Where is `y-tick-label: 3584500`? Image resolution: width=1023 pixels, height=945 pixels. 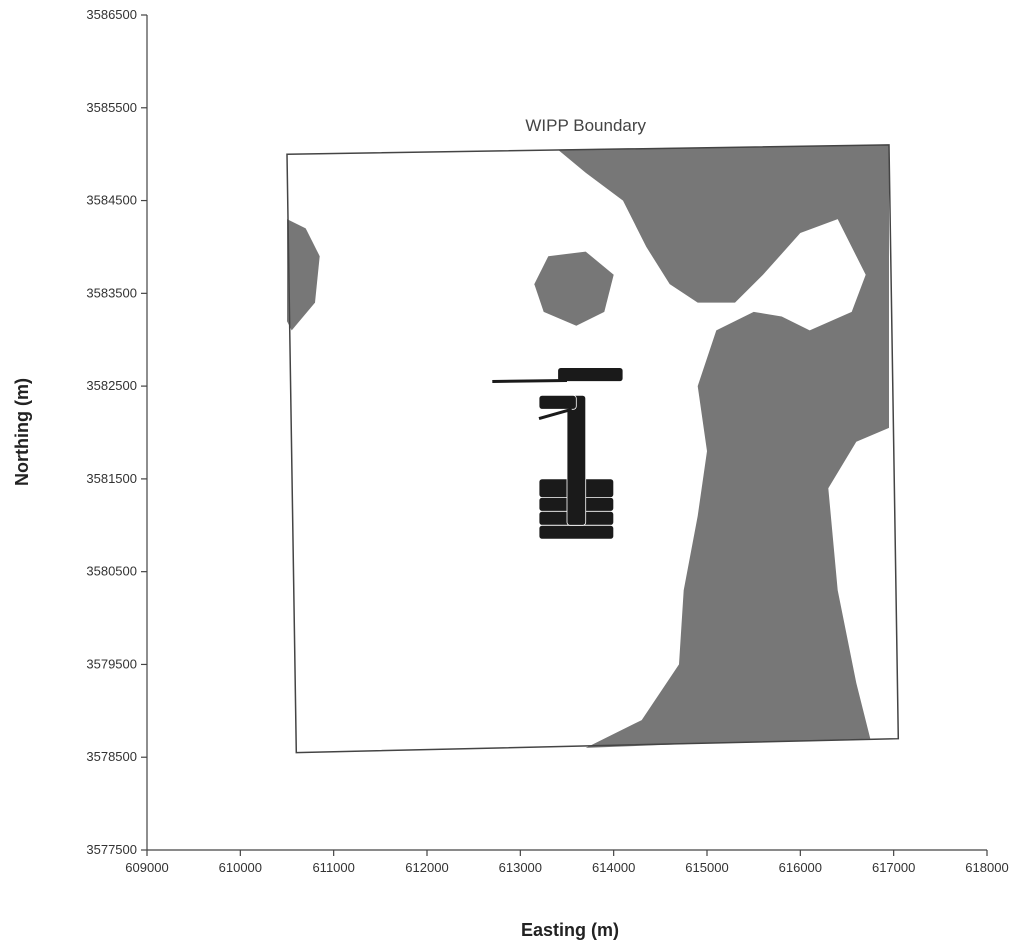 y-tick-label: 3584500 is located at coordinates (111, 200).